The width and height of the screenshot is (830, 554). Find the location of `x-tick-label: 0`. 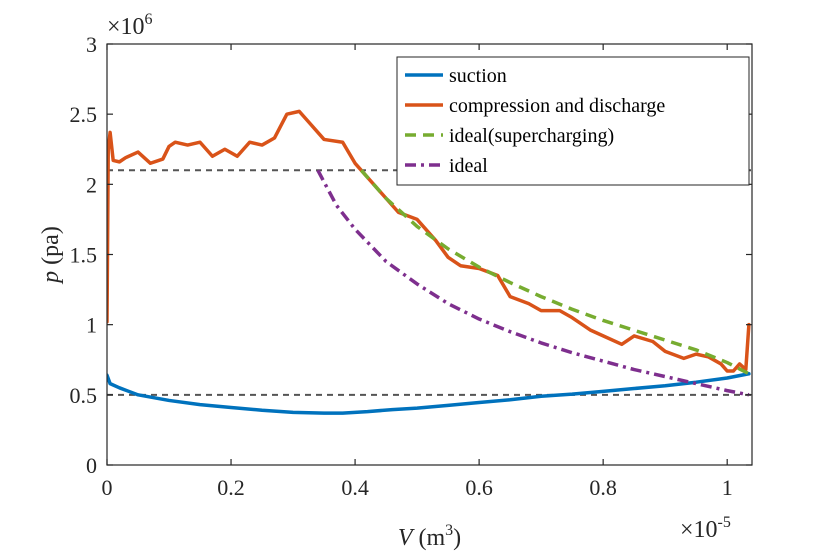

x-tick-label: 0 is located at coordinates (107, 487).